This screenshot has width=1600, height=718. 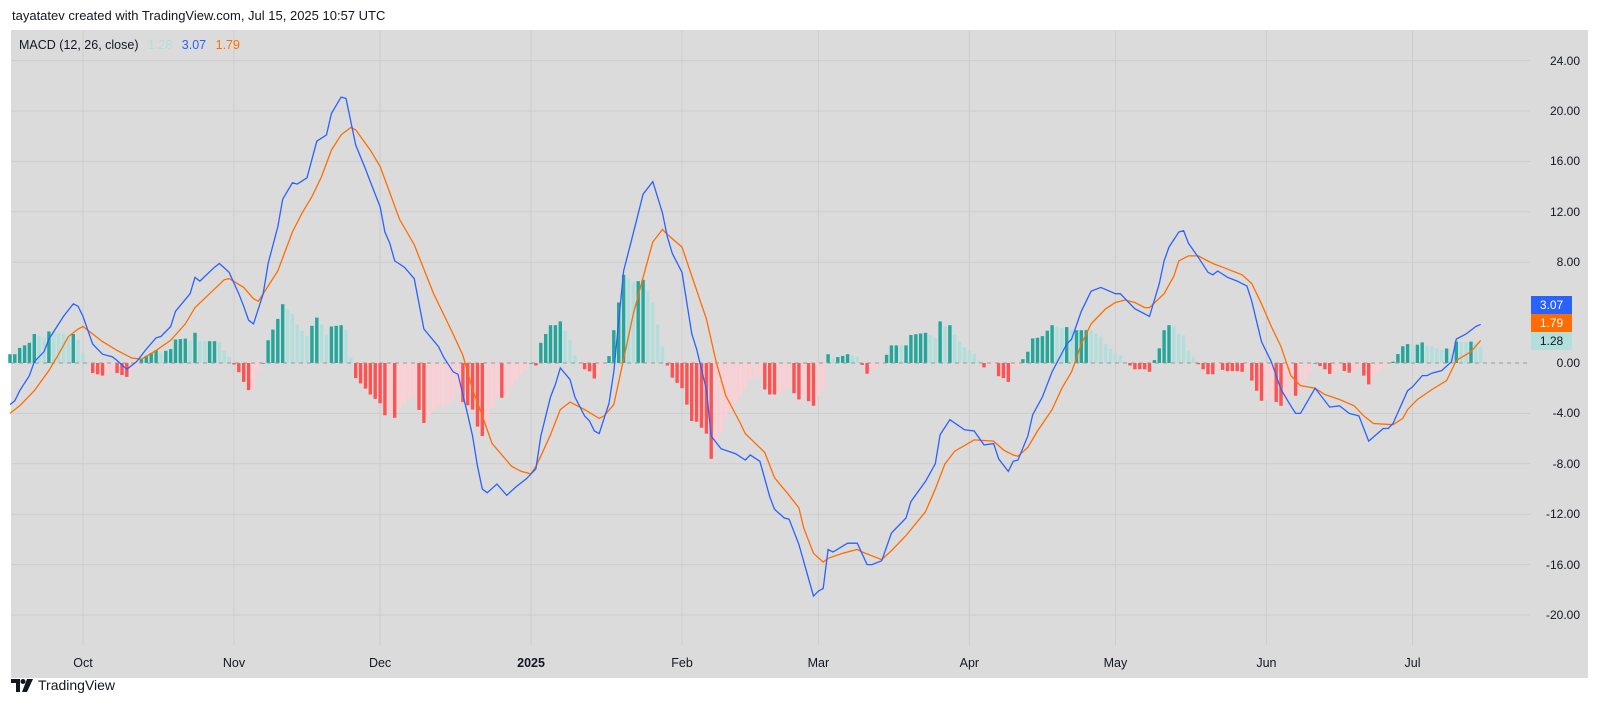 I want to click on time-tick-label: May, so click(x=1115, y=663).